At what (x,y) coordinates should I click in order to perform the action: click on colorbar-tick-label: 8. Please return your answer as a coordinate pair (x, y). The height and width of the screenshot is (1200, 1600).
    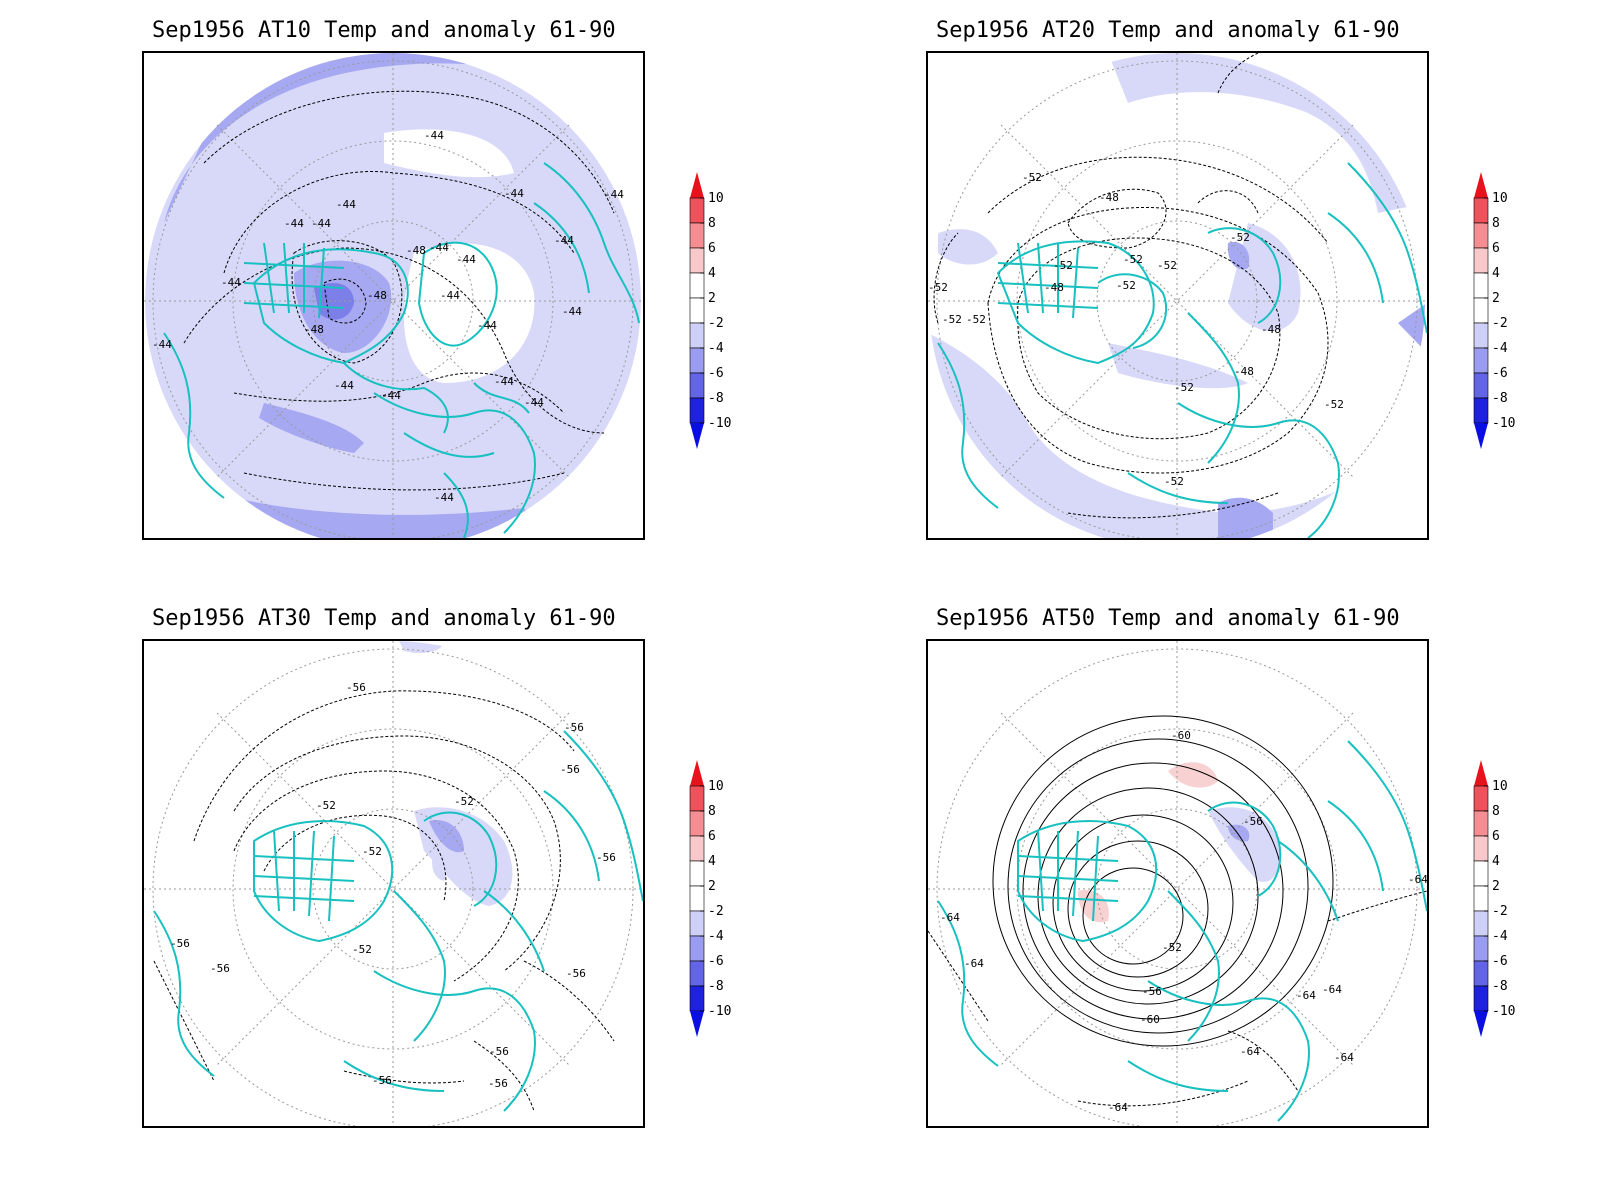
    Looking at the image, I should click on (712, 811).